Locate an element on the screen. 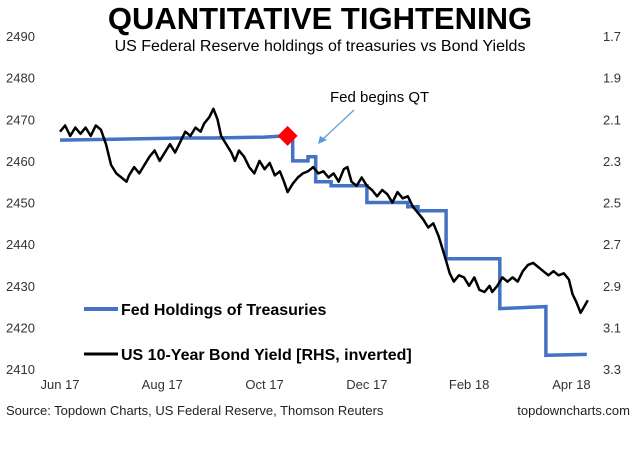 This screenshot has height=452, width=640. right-tick-label: 3.3 is located at coordinates (612, 369).